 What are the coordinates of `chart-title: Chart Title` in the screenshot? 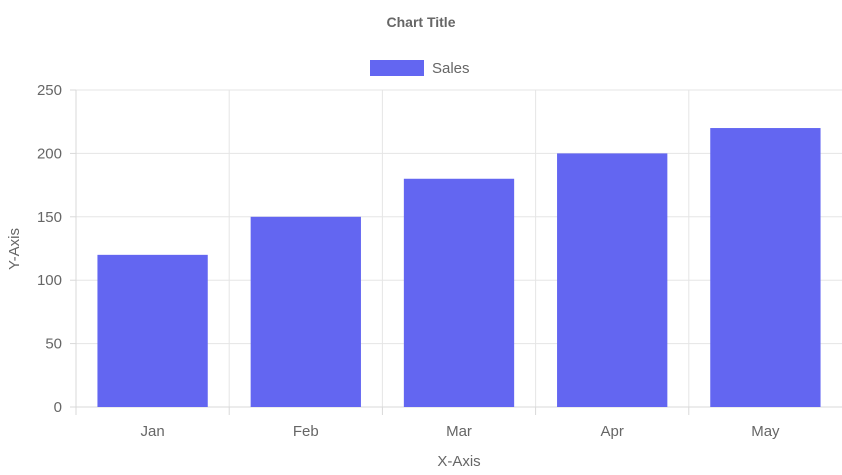 It's located at (421, 22).